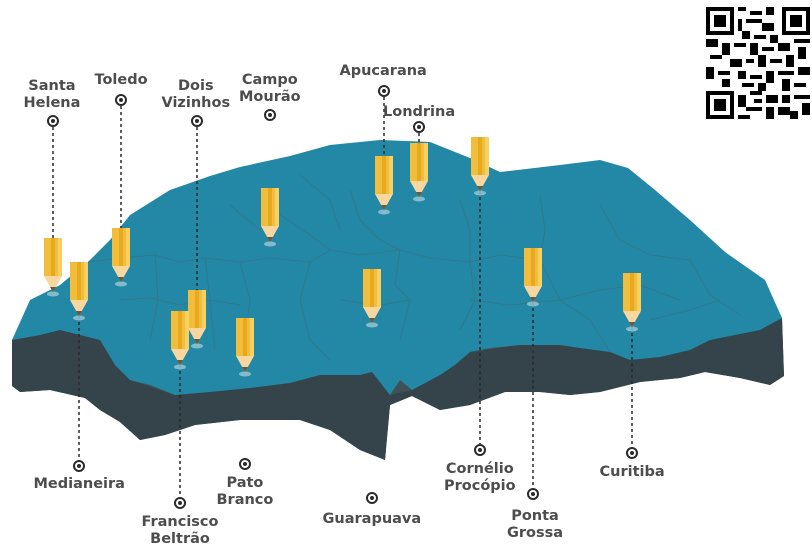  What do you see at coordinates (245, 491) in the screenshot?
I see `city-label-pato-branco: Pato Branco` at bounding box center [245, 491].